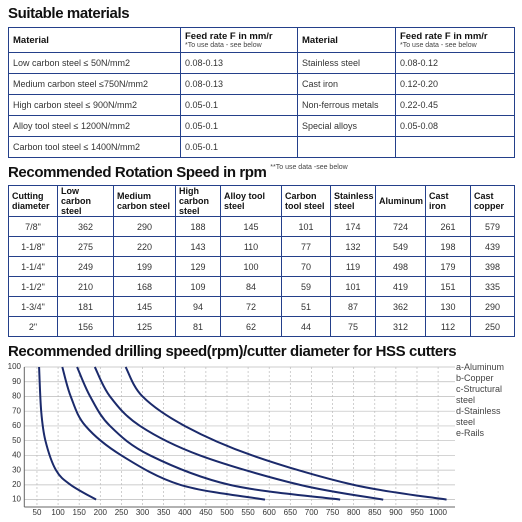 This screenshot has width=522, height=522. I want to click on cell: 145, so click(144, 306).